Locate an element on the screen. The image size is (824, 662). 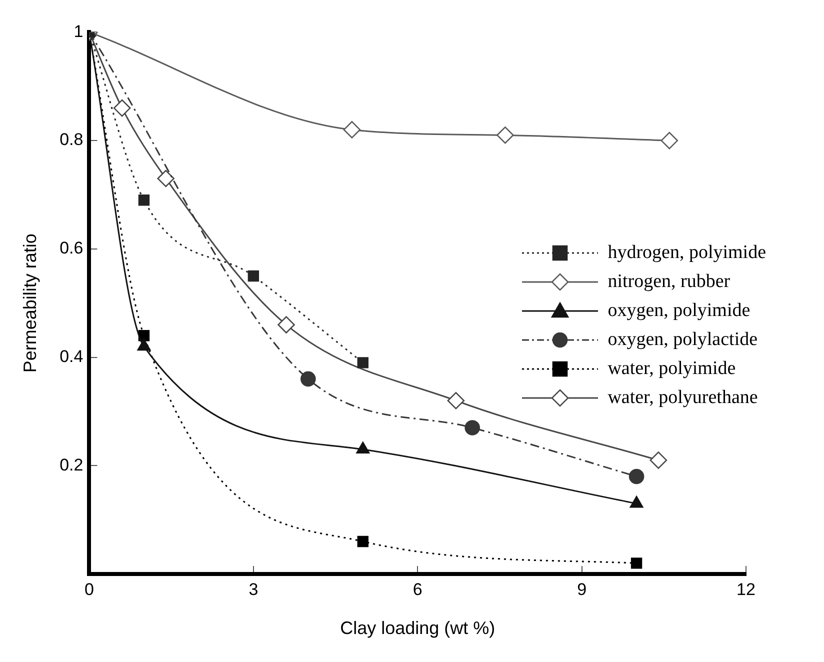
legend-label: water, polyurethane is located at coordinates (683, 398).